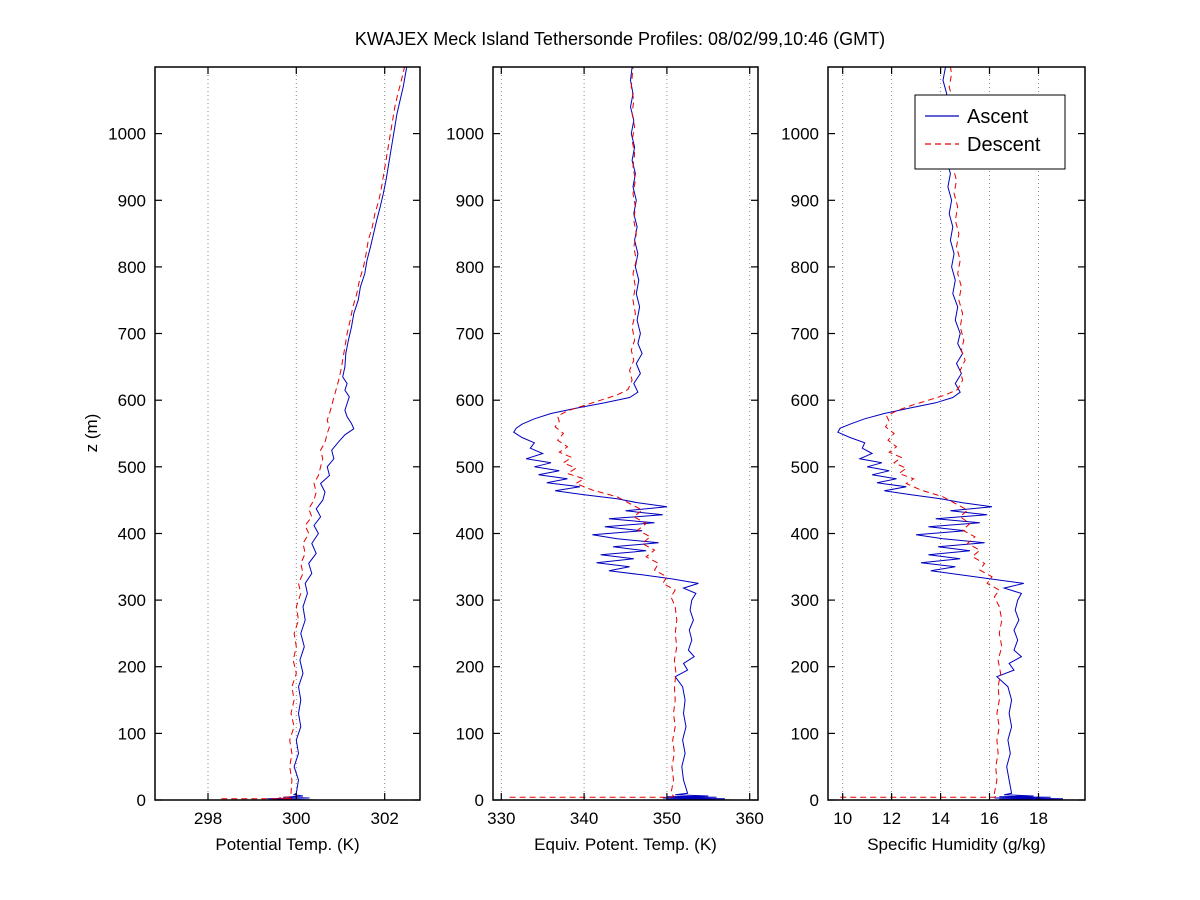  Describe the element at coordinates (287, 844) in the screenshot. I see `x-axis-label: Potential Temp. (K)` at that location.